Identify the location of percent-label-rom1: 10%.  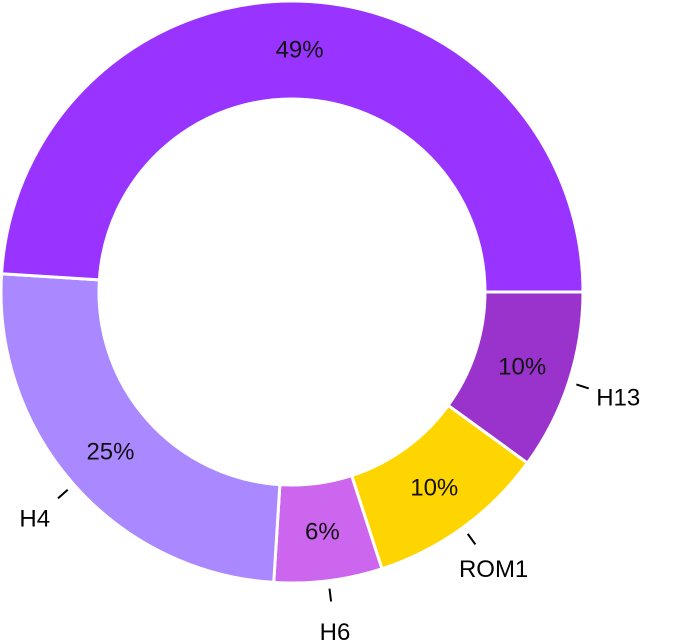
(434, 487).